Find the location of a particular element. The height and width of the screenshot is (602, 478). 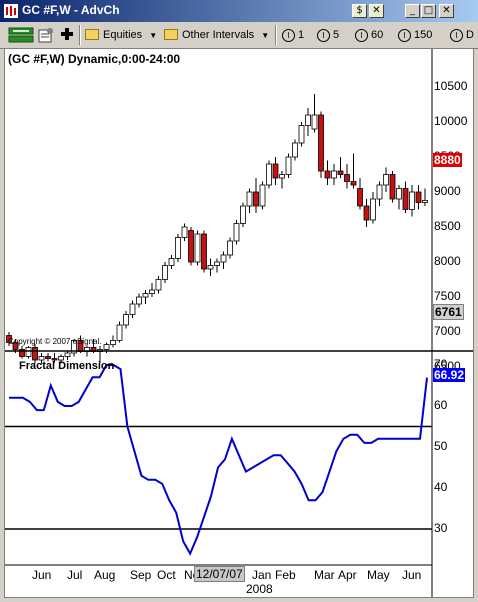

equities-label: Equities is located at coordinates (123, 35).